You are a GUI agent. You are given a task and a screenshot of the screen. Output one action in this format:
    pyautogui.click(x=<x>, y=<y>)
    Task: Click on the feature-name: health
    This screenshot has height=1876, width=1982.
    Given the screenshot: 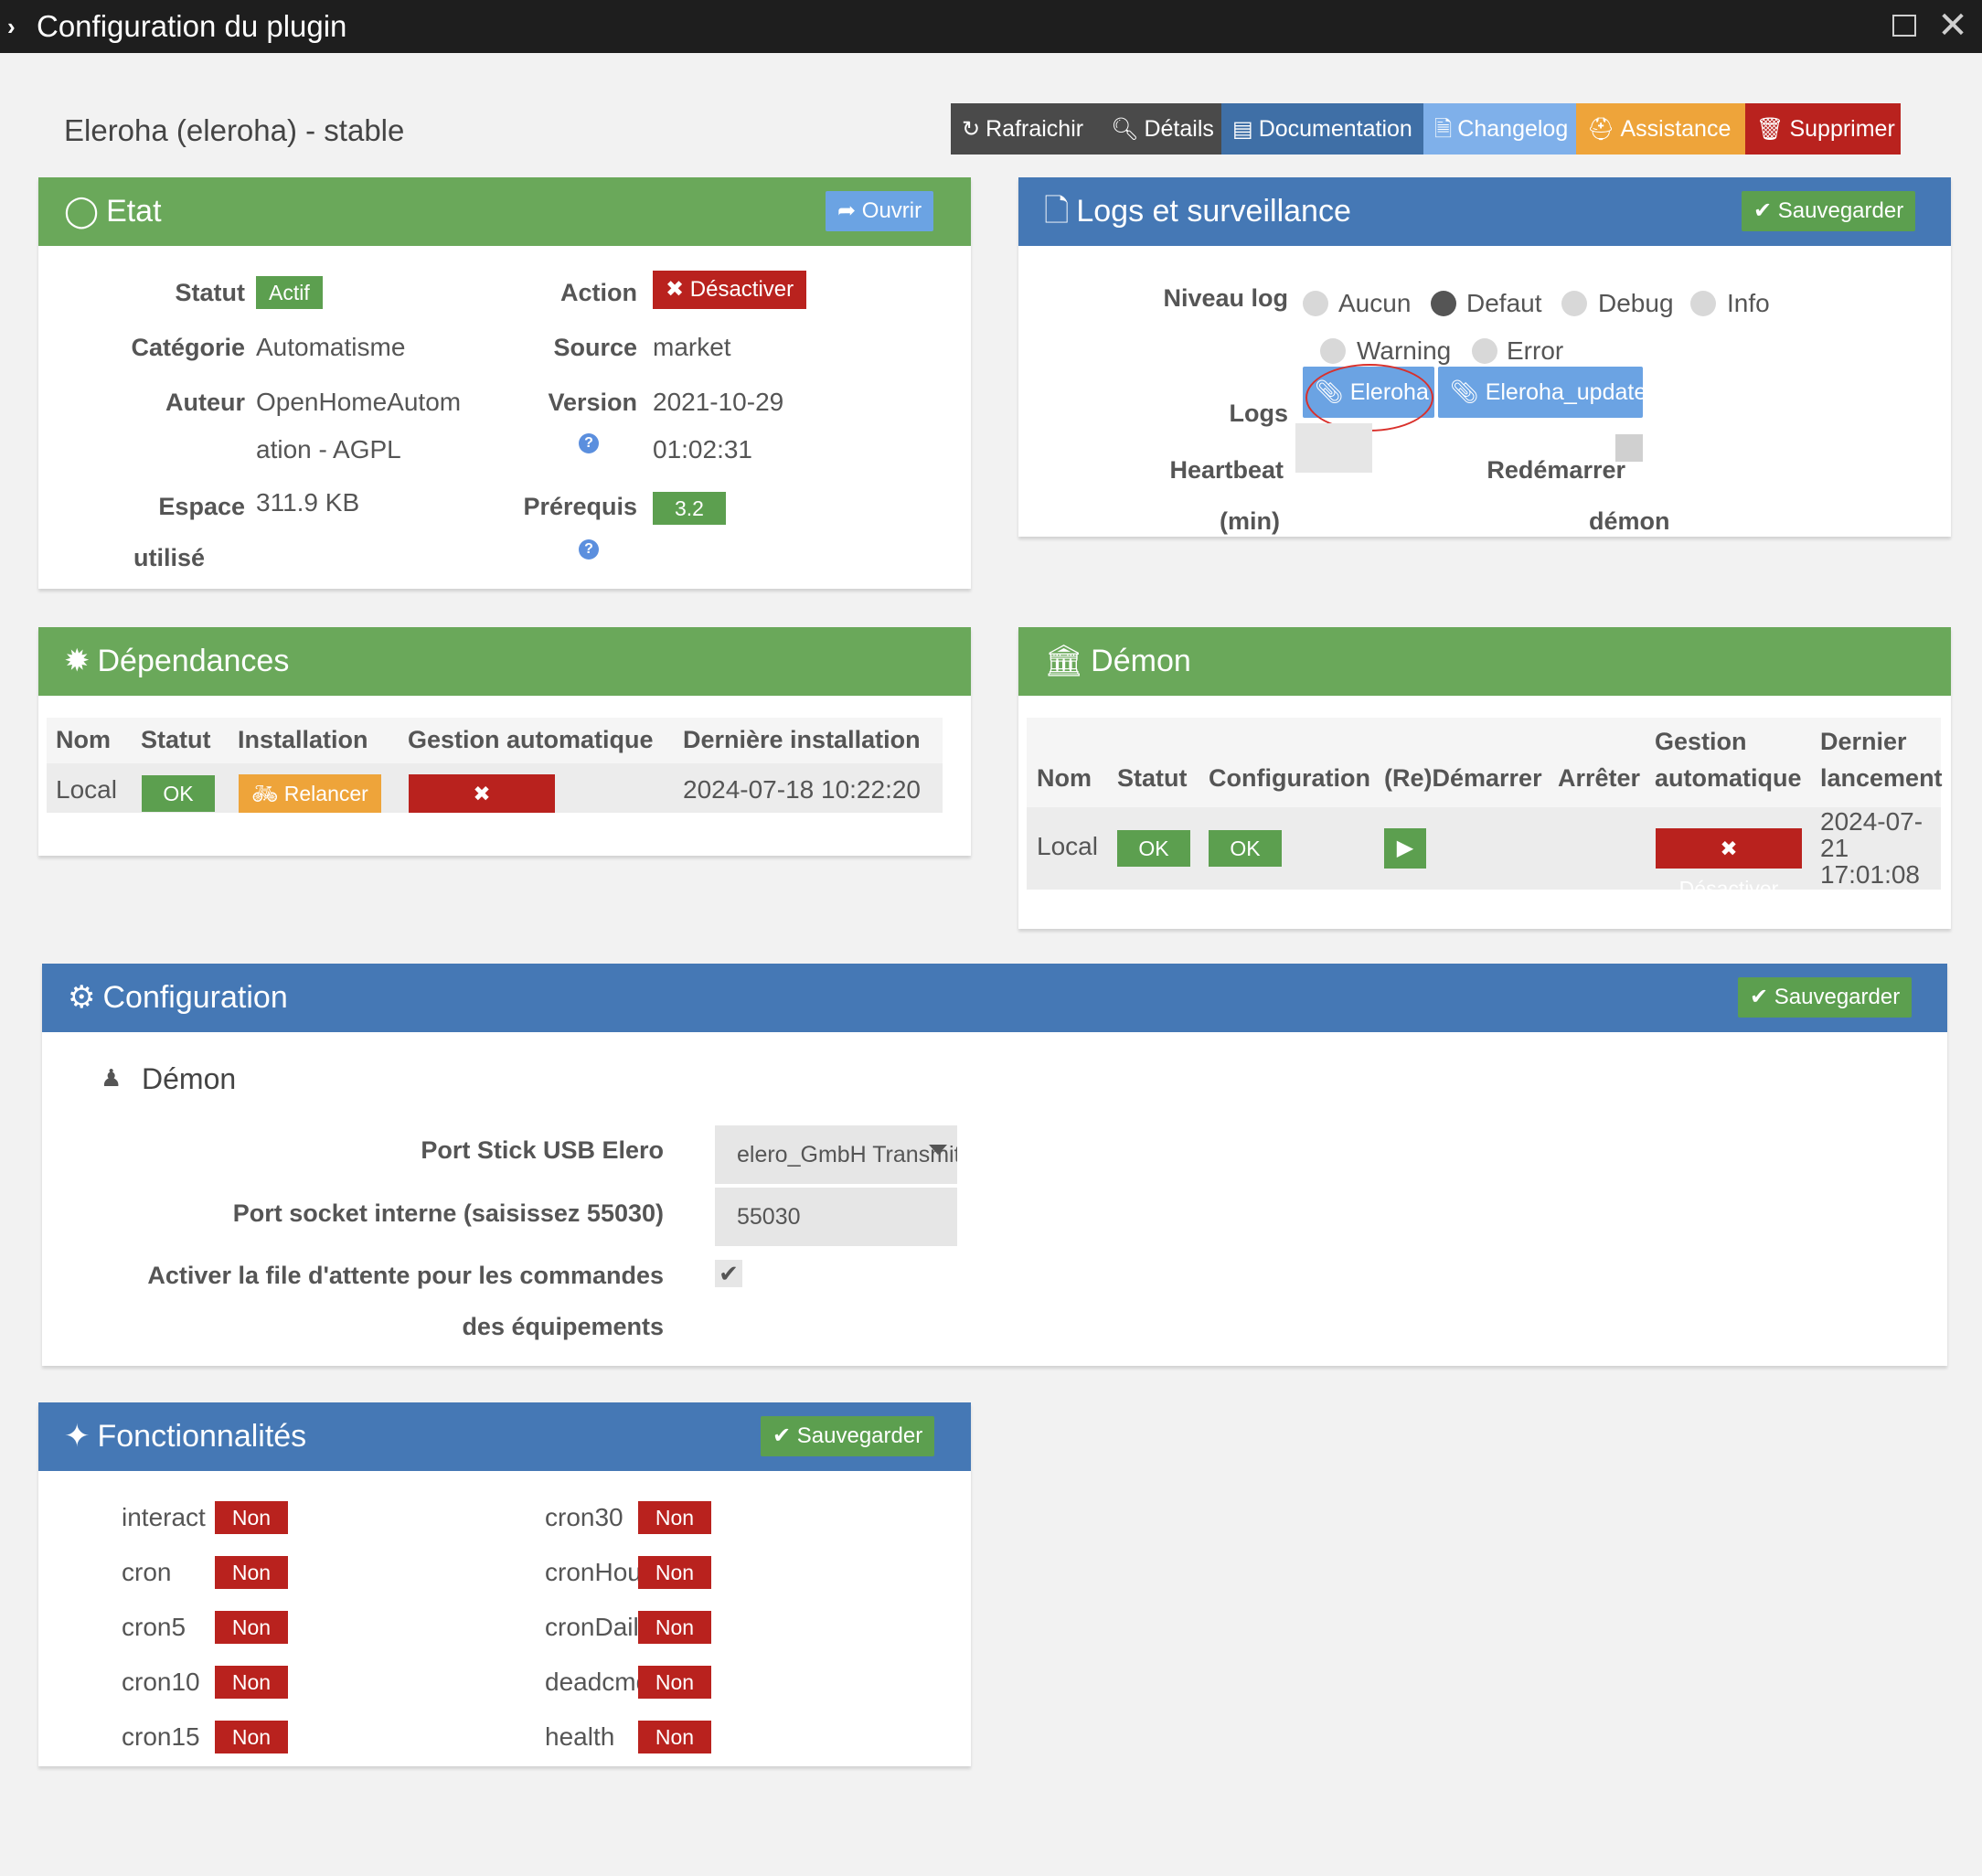 What is the action you would take?
    pyautogui.click(x=580, y=1736)
    